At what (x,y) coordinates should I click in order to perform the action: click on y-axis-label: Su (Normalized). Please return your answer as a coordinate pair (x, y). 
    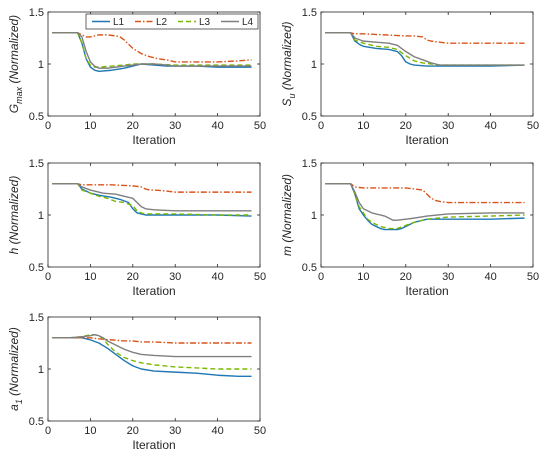
    Looking at the image, I should click on (288, 63).